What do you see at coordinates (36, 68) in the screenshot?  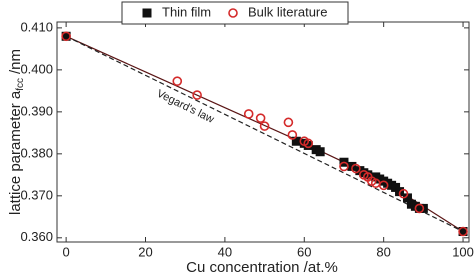 I see `y-tick-label: 0.400` at bounding box center [36, 68].